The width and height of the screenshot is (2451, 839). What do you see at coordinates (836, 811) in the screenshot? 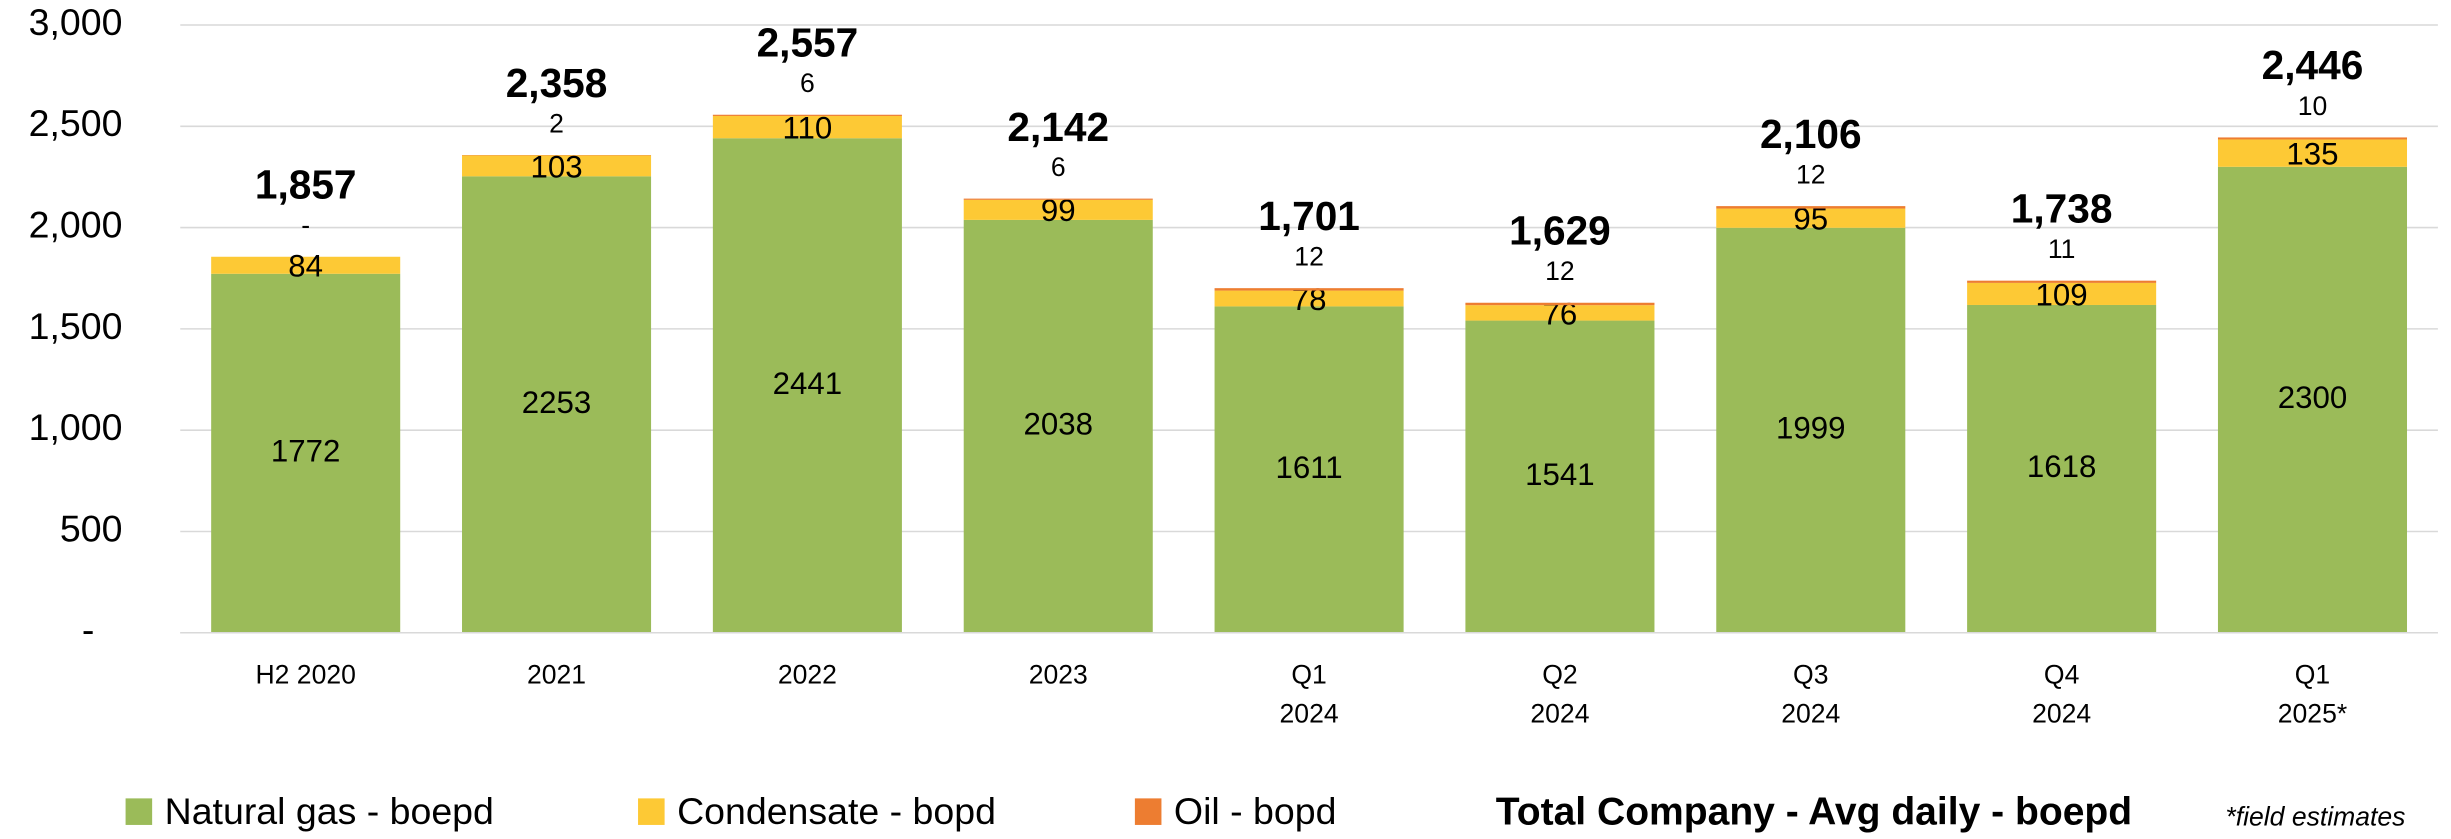
I see `legend-label: Condensate - bopd` at bounding box center [836, 811].